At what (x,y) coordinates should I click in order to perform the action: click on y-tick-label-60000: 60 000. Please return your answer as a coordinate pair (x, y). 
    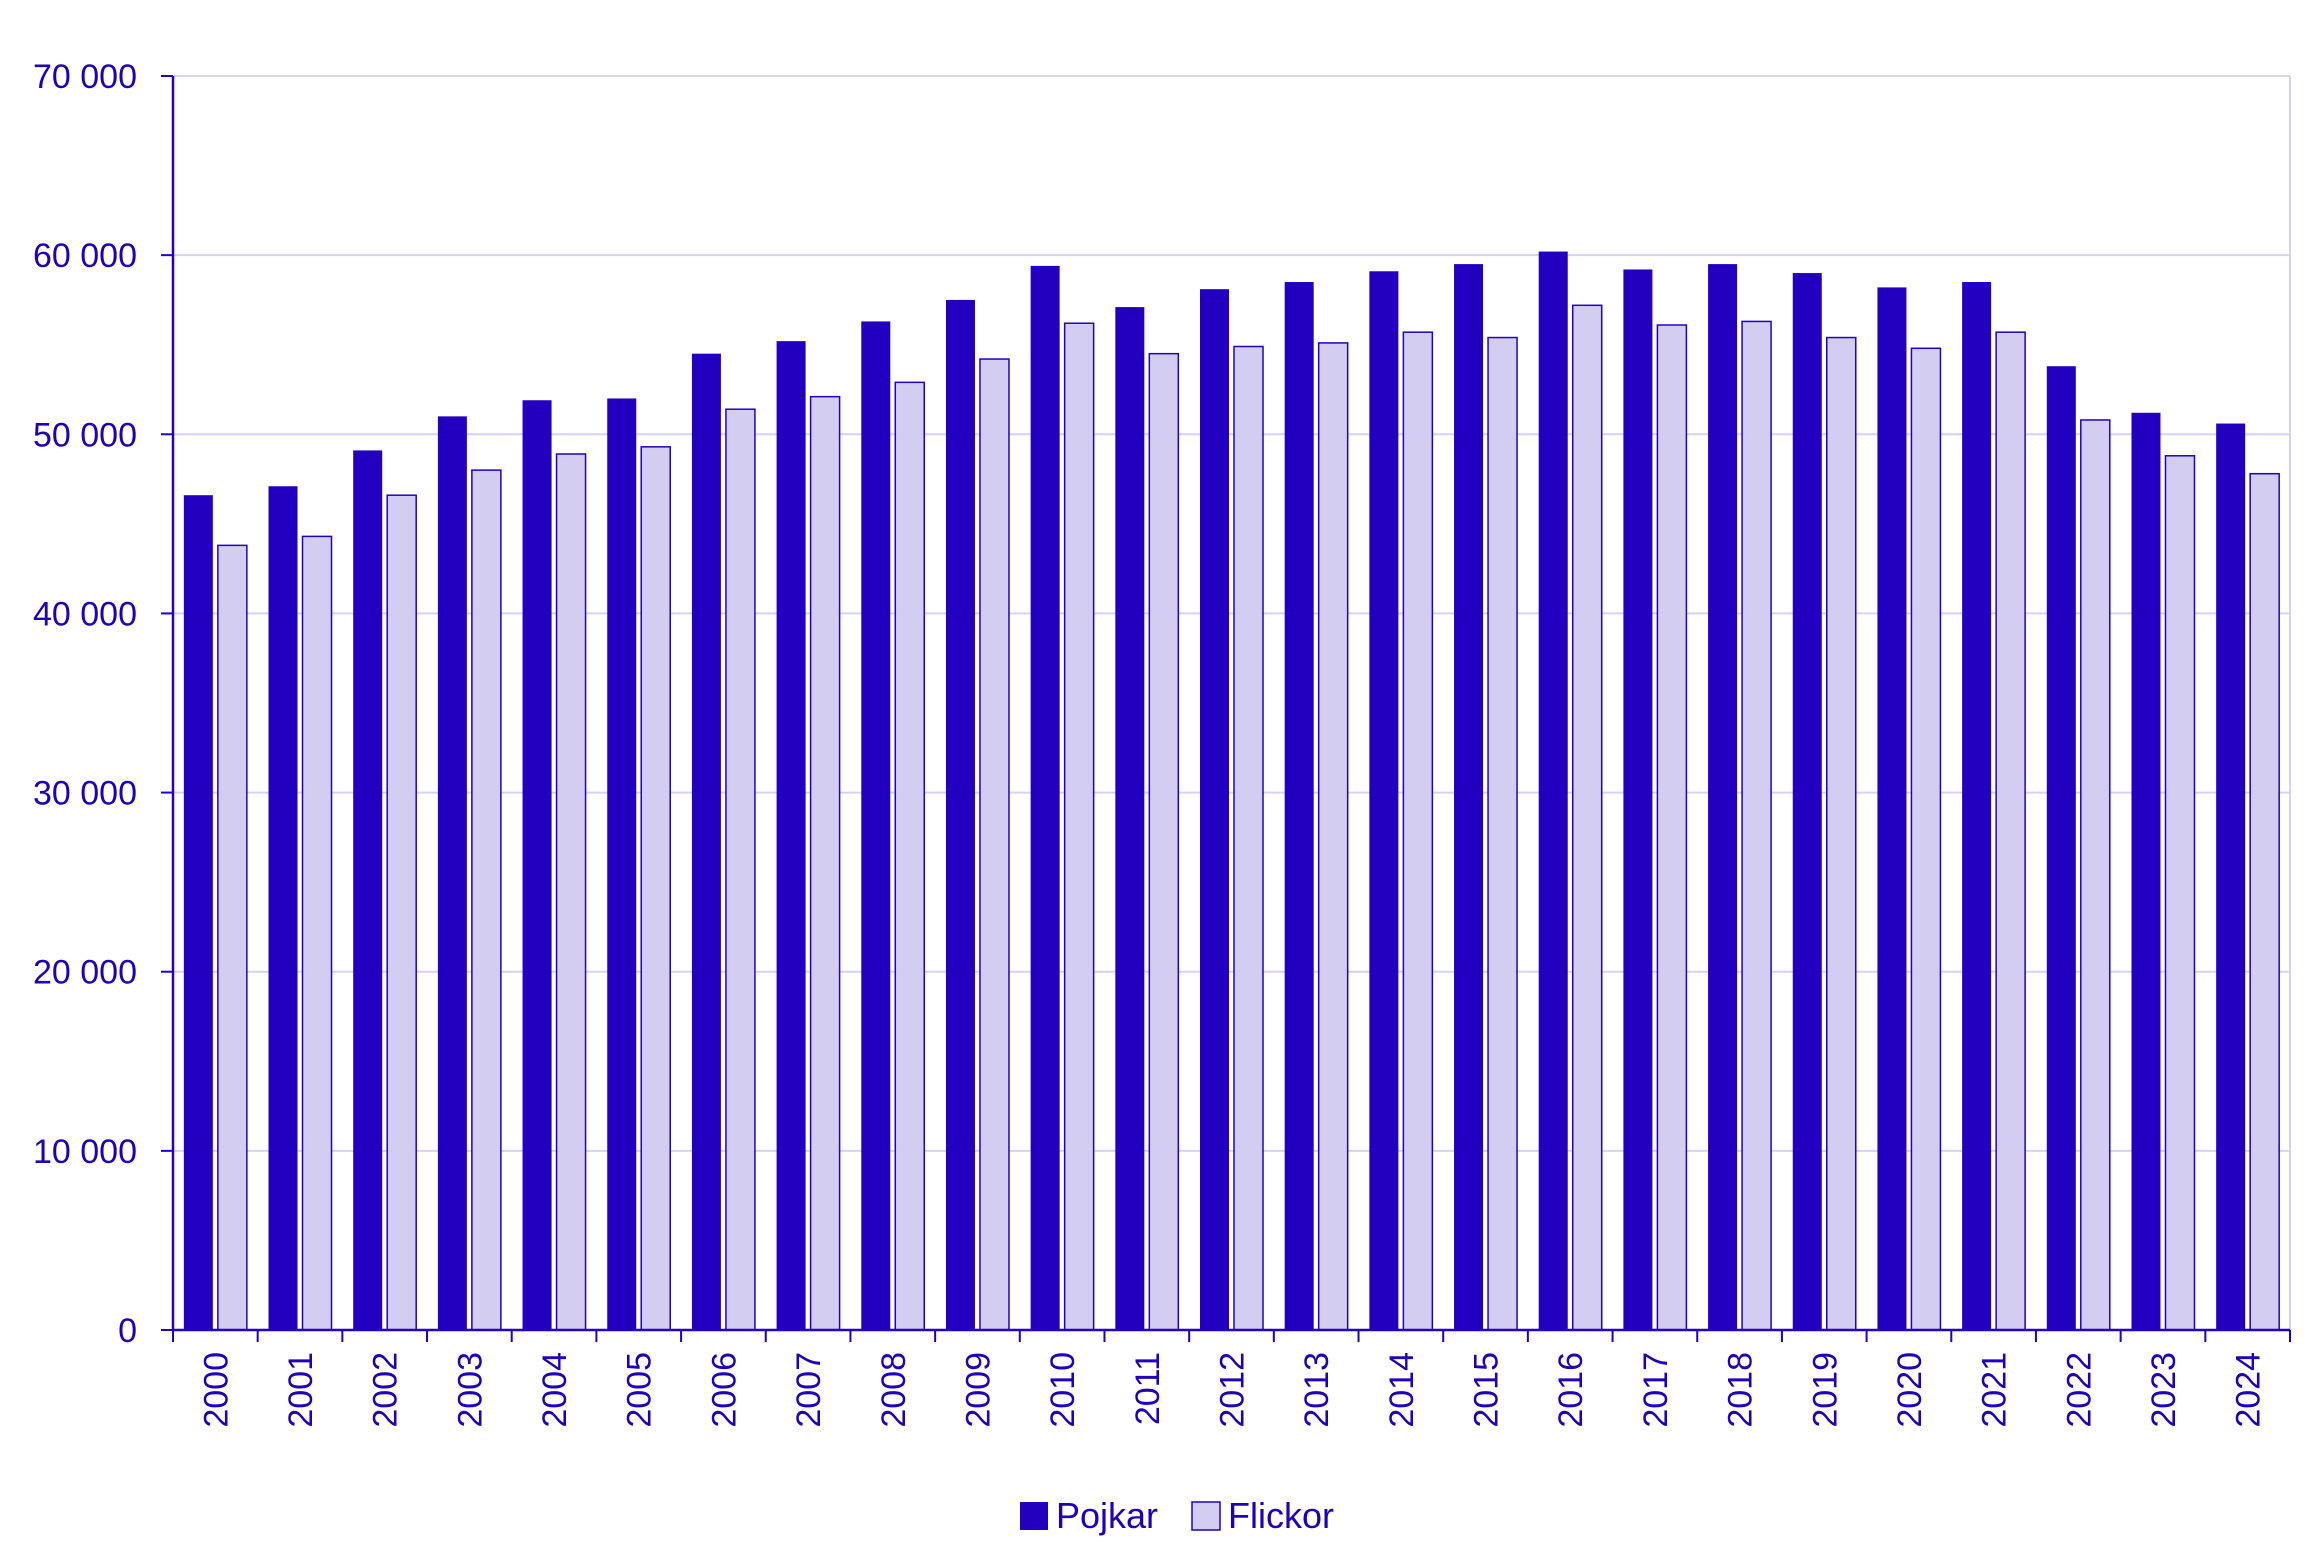
    Looking at the image, I should click on (85, 256).